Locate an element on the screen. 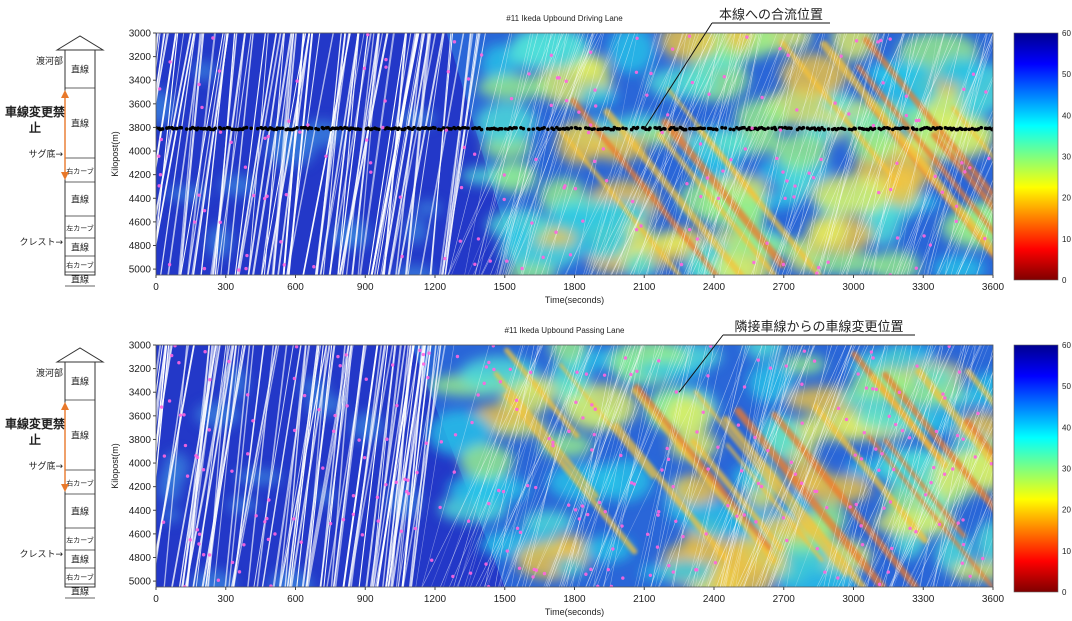 The width and height of the screenshot is (1072, 621). y-tick-label: 4000 is located at coordinates (140, 152).